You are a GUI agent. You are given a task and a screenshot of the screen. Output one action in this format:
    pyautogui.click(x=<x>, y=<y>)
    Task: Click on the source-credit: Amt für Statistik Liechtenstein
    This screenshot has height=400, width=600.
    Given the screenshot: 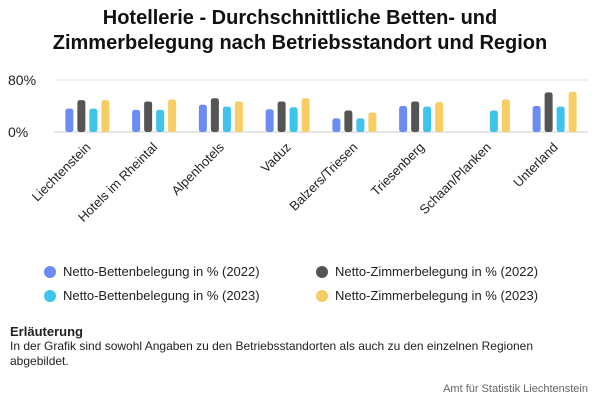 What is the action you would take?
    pyautogui.click(x=515, y=389)
    